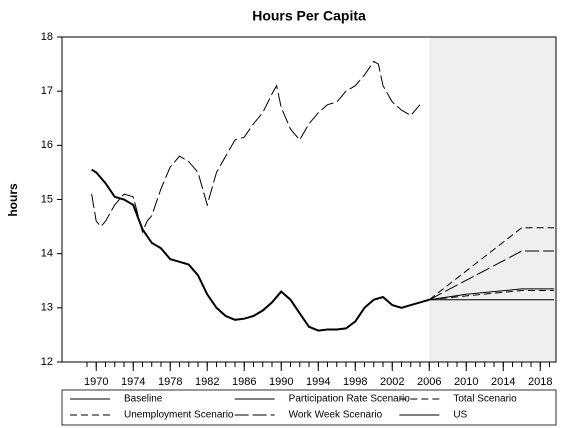  What do you see at coordinates (309, 16) in the screenshot?
I see `chart-title: Hours Per Capita` at bounding box center [309, 16].